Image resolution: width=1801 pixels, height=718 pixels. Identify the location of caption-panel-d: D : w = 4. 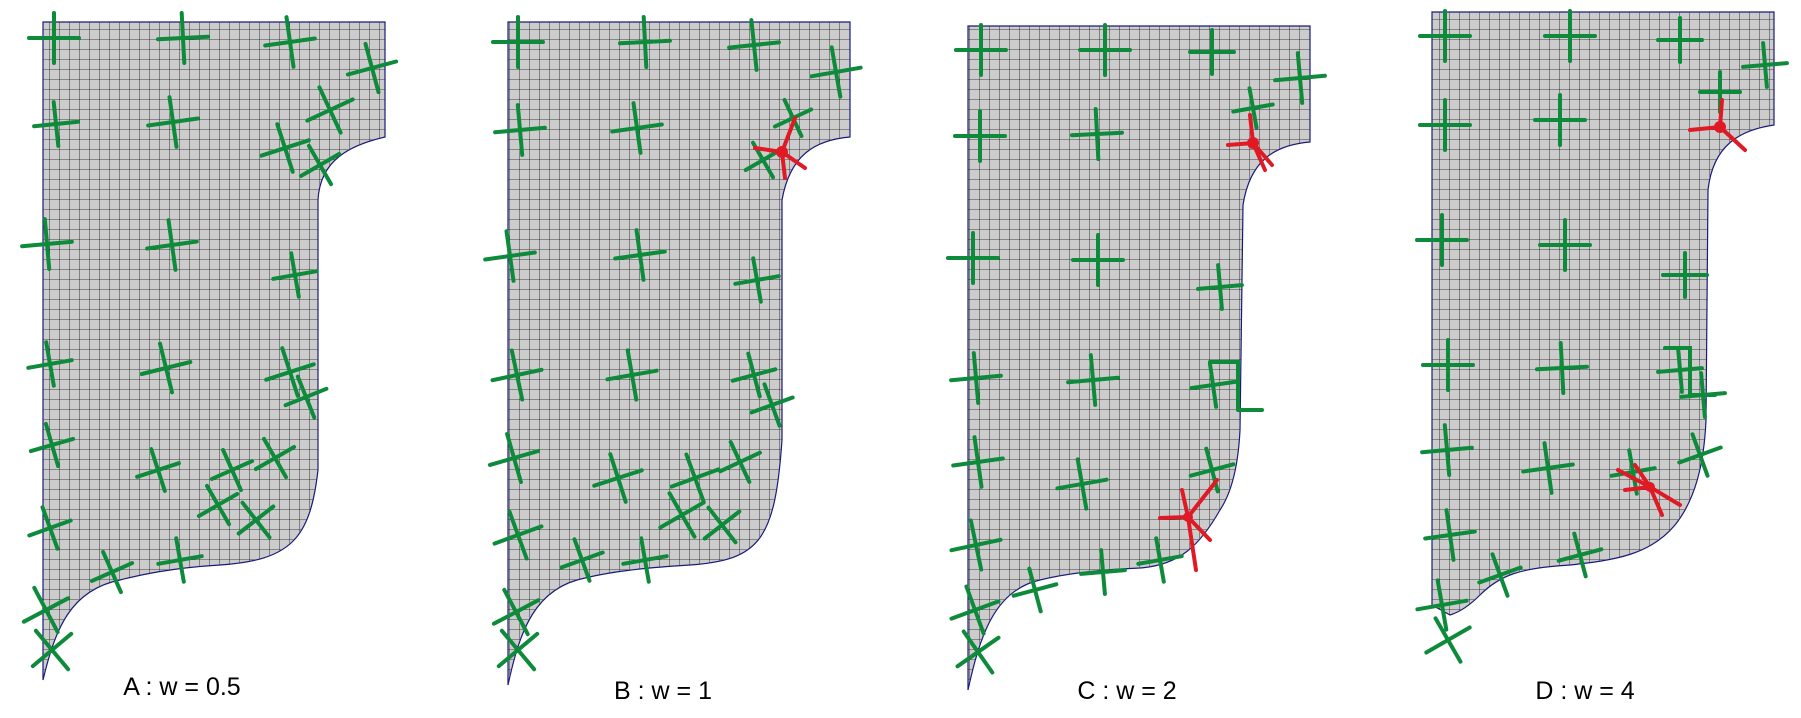
(1585, 691).